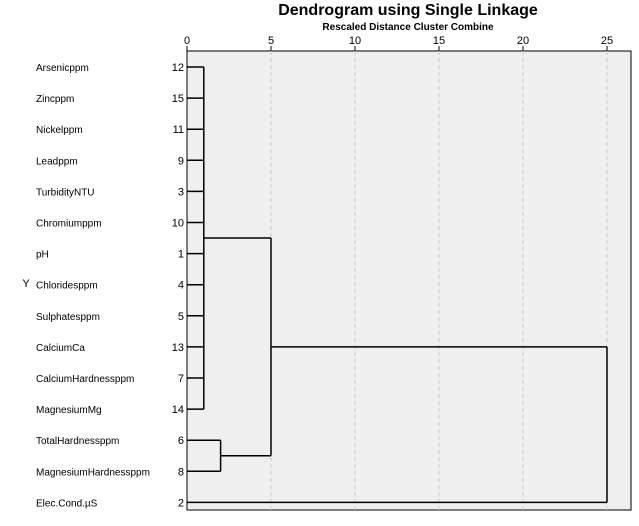 This screenshot has height=526, width=639. What do you see at coordinates (65, 192) in the screenshot?
I see `leaf-name: TurbidityNTU` at bounding box center [65, 192].